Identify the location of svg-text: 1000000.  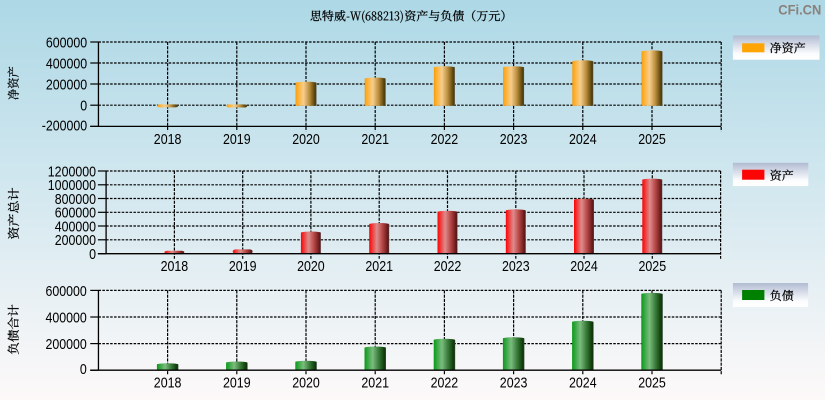
(72, 185).